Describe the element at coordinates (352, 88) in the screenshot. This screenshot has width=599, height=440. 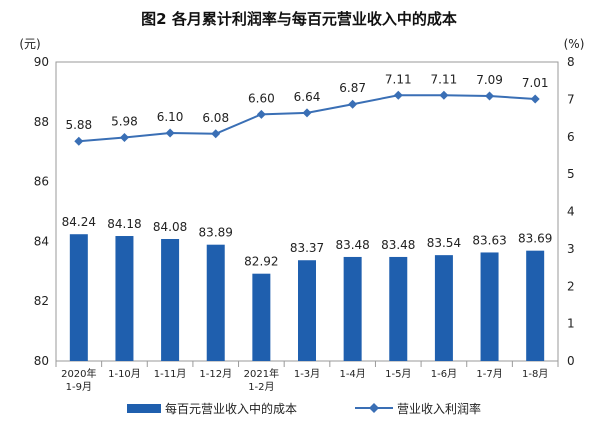
I see `line-value-label: 6.87` at that location.